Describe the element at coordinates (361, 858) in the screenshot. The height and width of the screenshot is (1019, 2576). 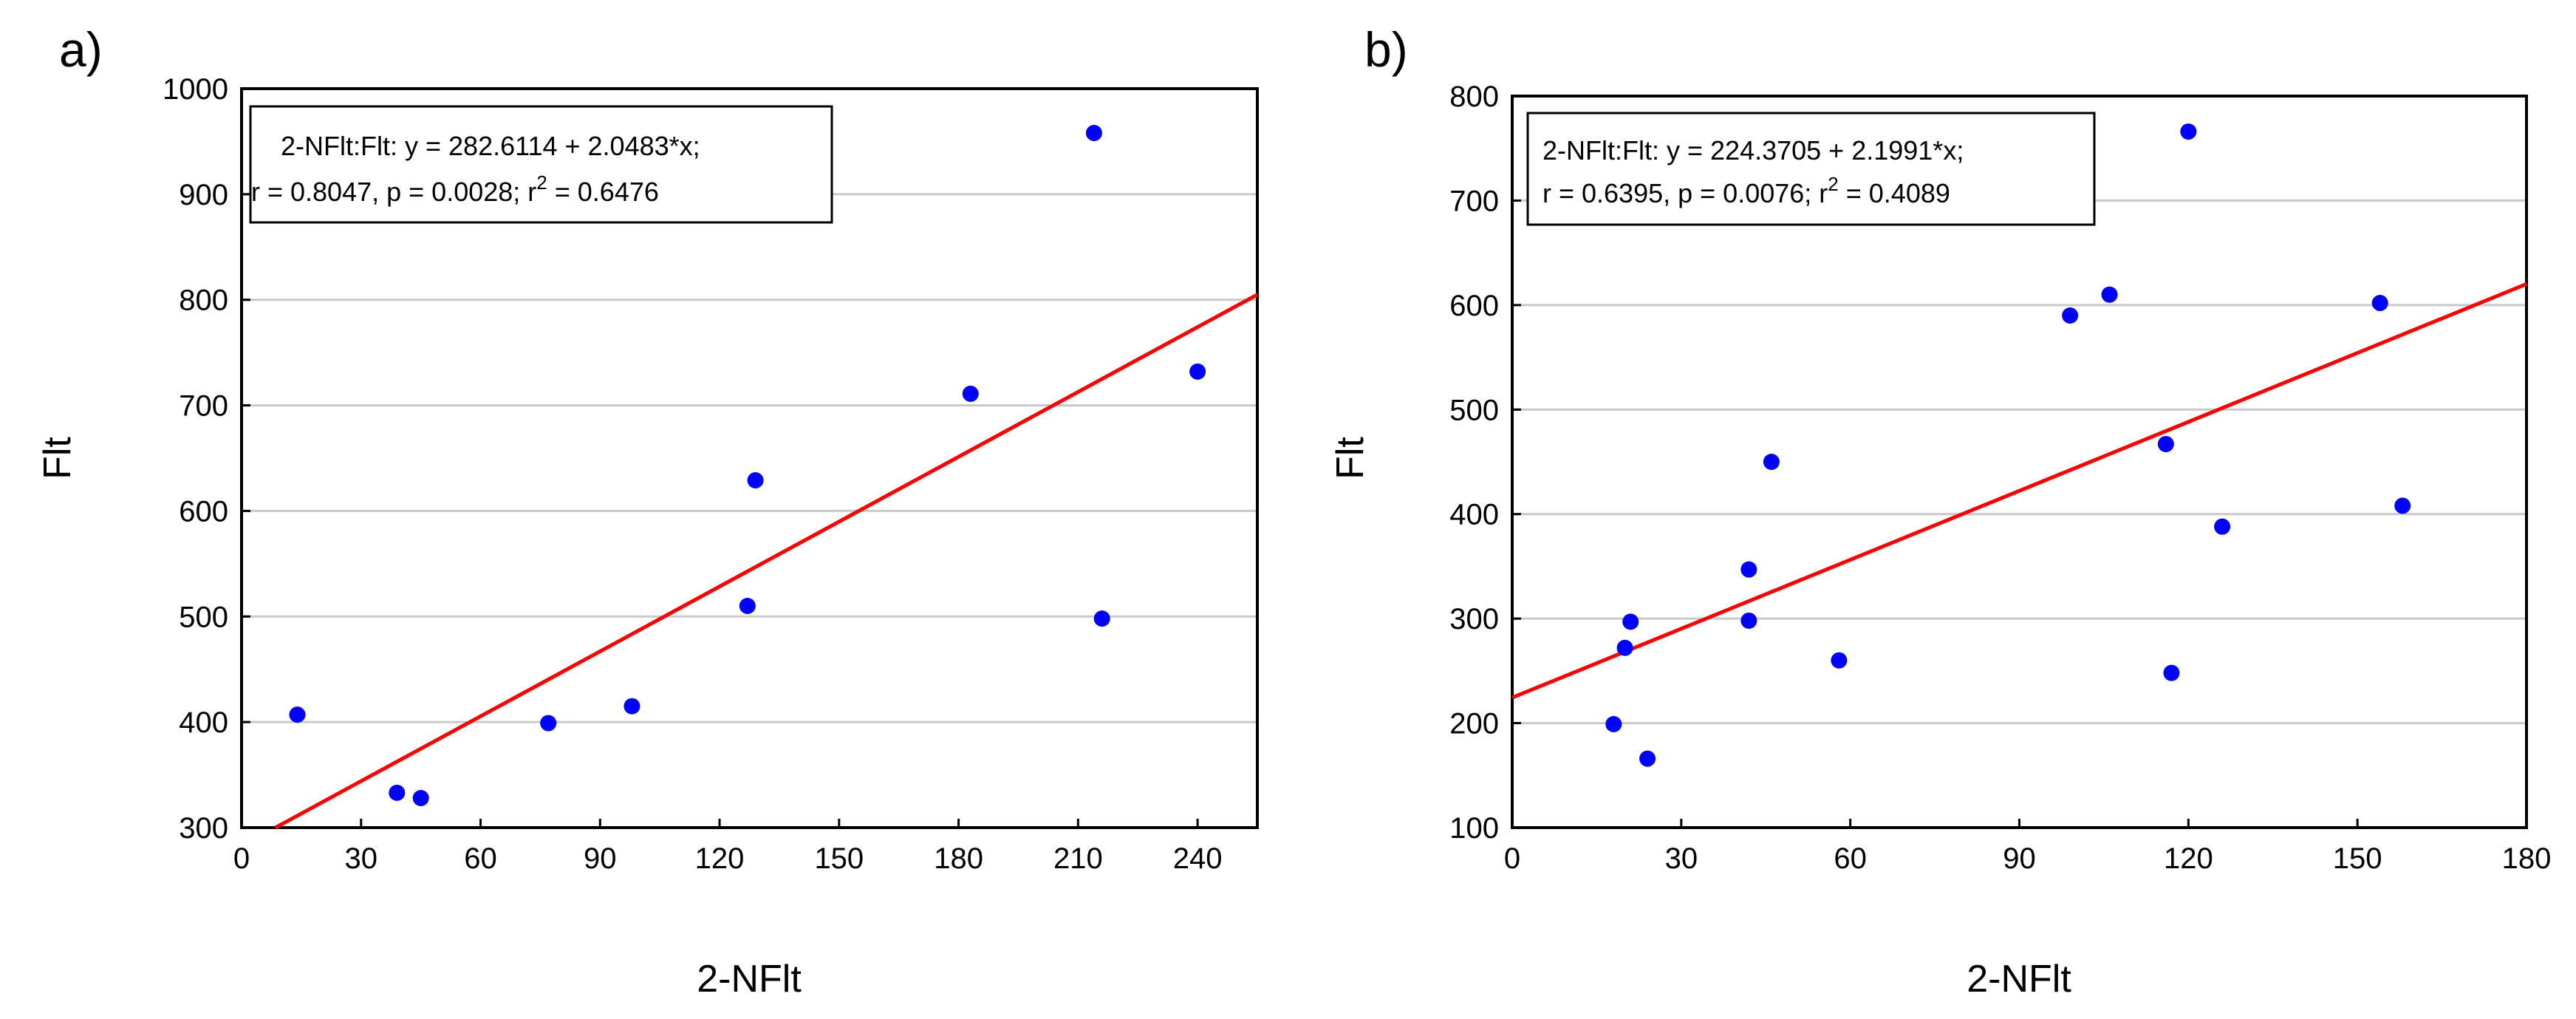
I see `panel-a-x-tick-label-1: 30` at that location.